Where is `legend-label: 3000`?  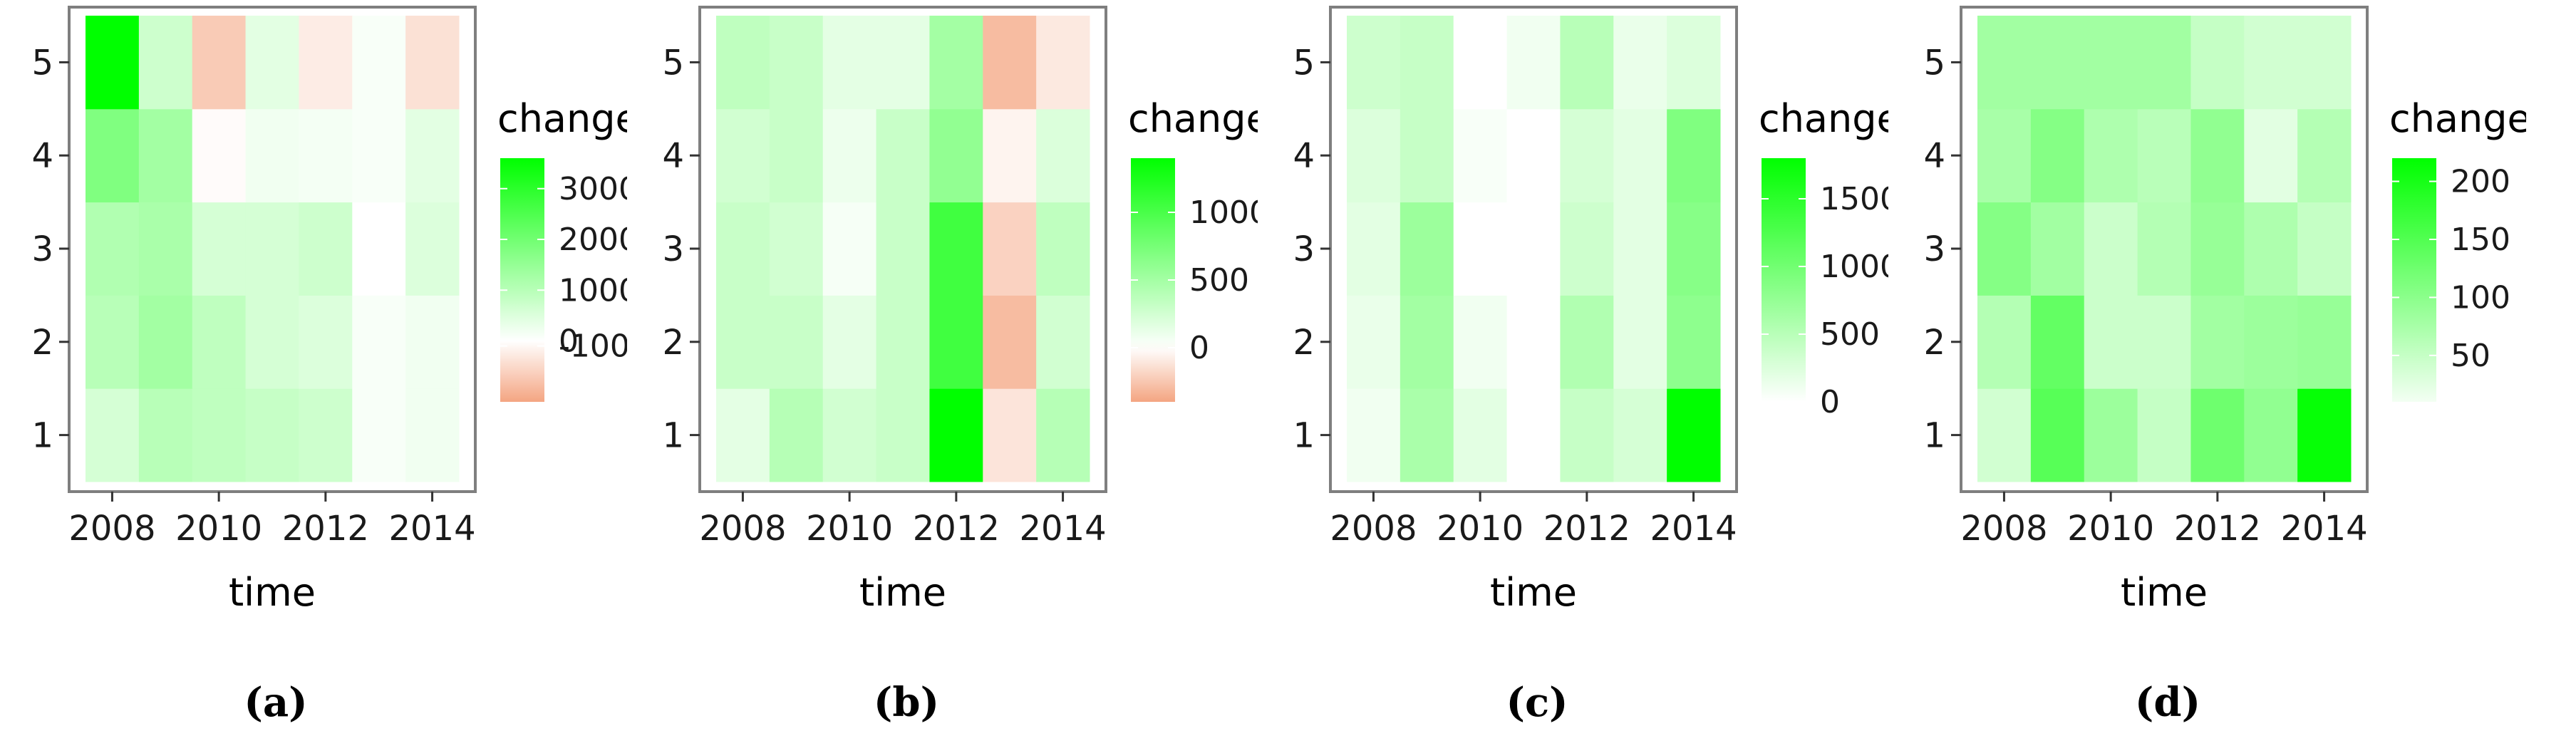 legend-label: 3000 is located at coordinates (598, 189).